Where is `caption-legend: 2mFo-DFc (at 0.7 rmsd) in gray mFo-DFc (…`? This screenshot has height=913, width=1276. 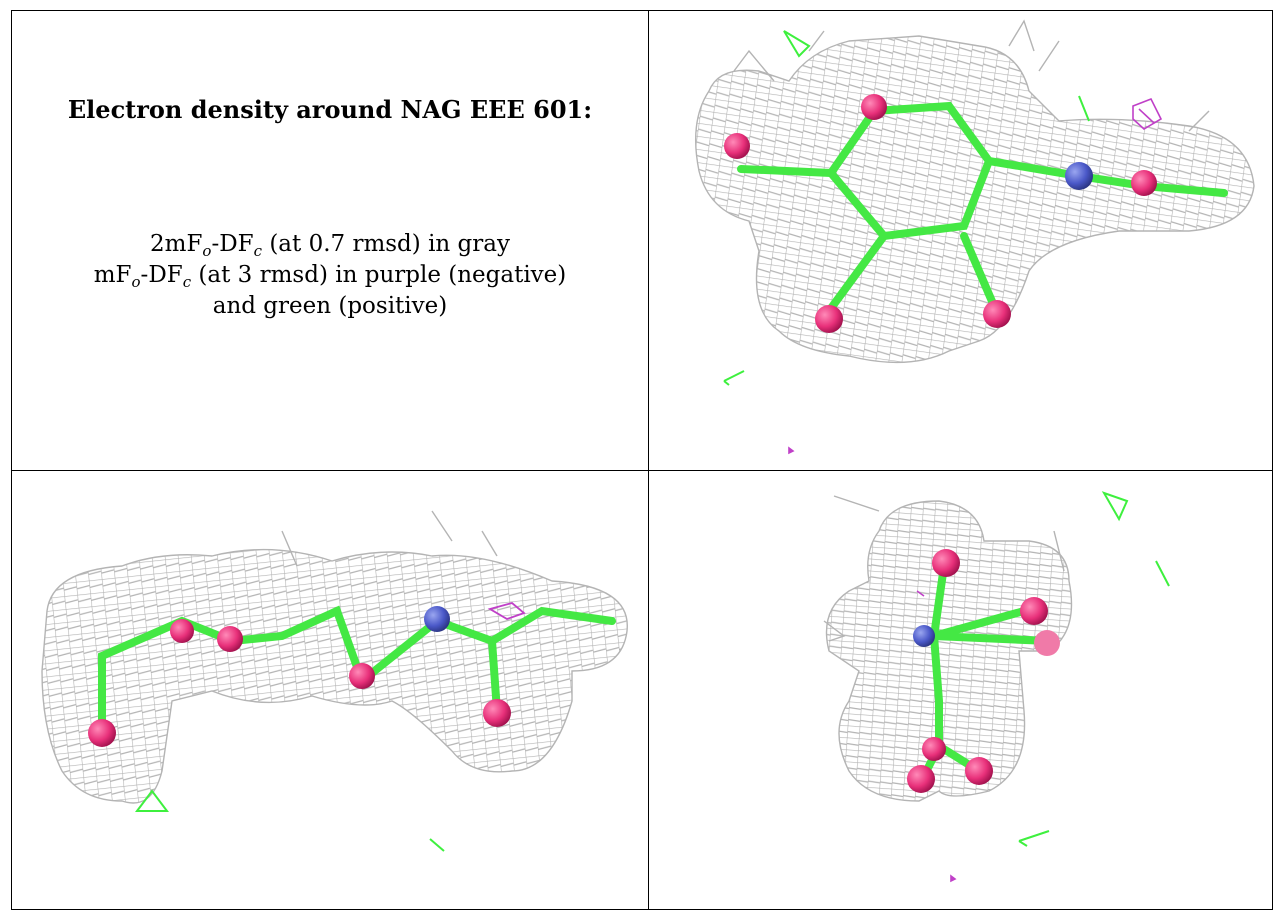 caption-legend: 2mFo-DFc (at 0.7 rmsd) in gray mFo-DFc (… is located at coordinates (330, 275).